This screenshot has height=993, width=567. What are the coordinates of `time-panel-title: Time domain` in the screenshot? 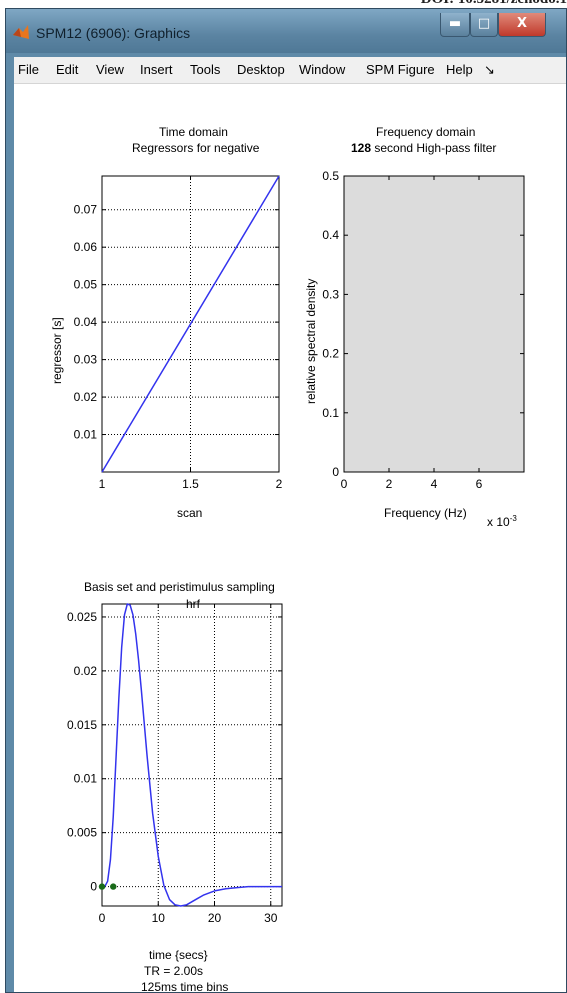 It's located at (193, 132).